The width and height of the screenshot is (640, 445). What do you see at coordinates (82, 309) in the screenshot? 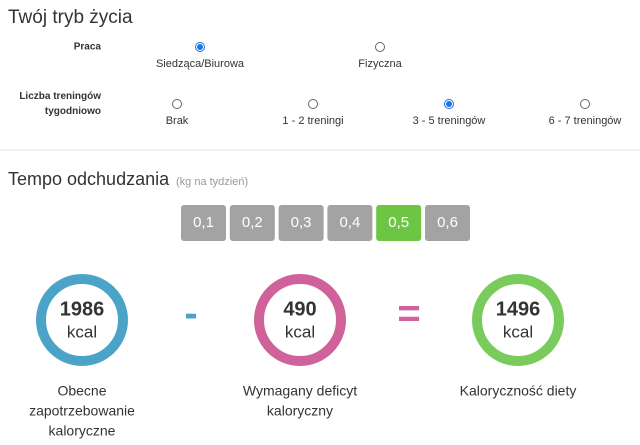
I see `result-value: 1986` at bounding box center [82, 309].